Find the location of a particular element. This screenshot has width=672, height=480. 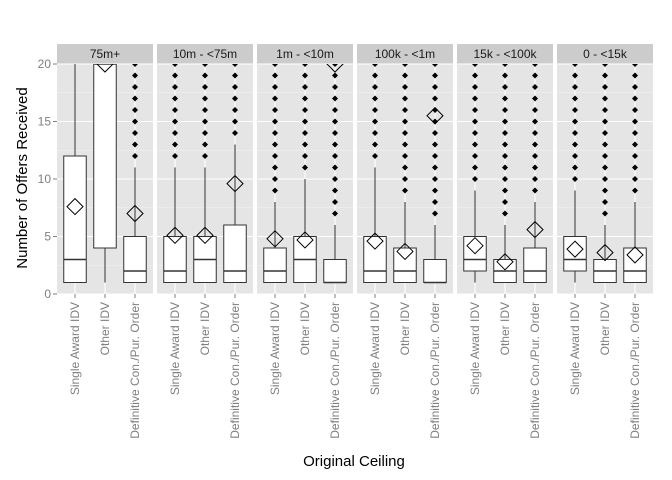

facet-strip-label: 0 - <15k is located at coordinates (605, 54).